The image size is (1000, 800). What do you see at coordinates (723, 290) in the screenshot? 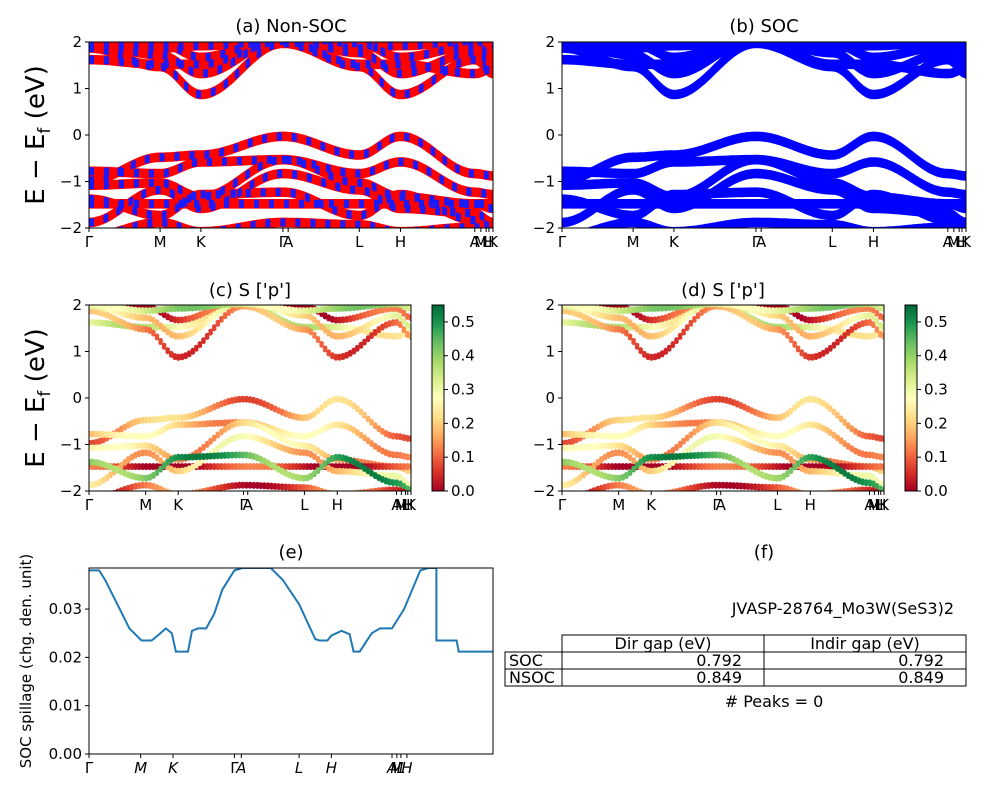
I see `panel-d-title: (d) S ['p']` at bounding box center [723, 290].